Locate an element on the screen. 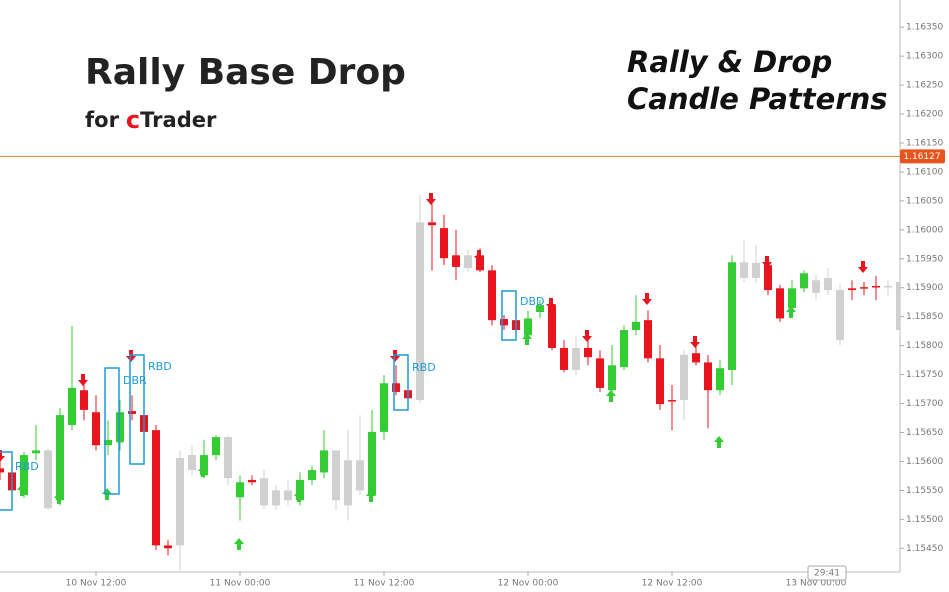  x-tick-label: 11 Nov 12:00 is located at coordinates (384, 584).